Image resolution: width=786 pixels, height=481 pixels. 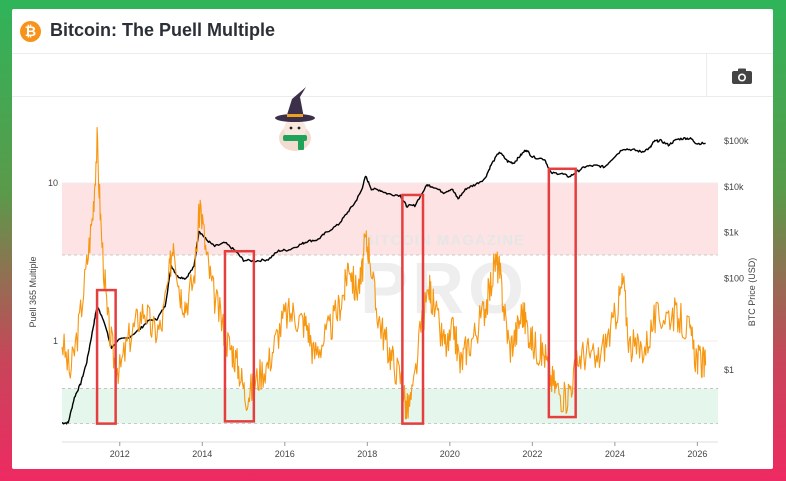 What do you see at coordinates (742, 76) in the screenshot?
I see `camera-icon` at bounding box center [742, 76].